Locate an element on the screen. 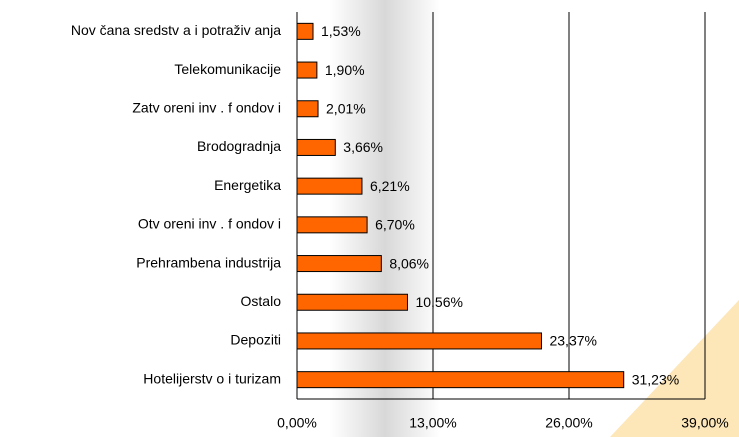 This screenshot has height=437, width=739. y-tick-label: Telekomunikacije is located at coordinates (227, 69).